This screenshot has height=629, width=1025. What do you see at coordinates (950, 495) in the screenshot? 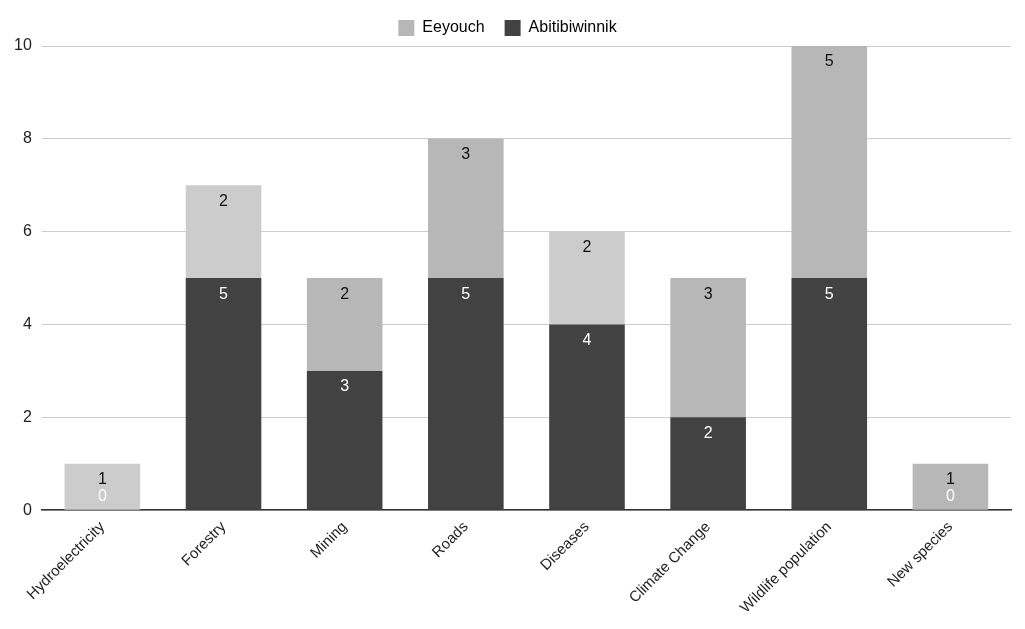
I see `data-label: 0` at bounding box center [950, 495].